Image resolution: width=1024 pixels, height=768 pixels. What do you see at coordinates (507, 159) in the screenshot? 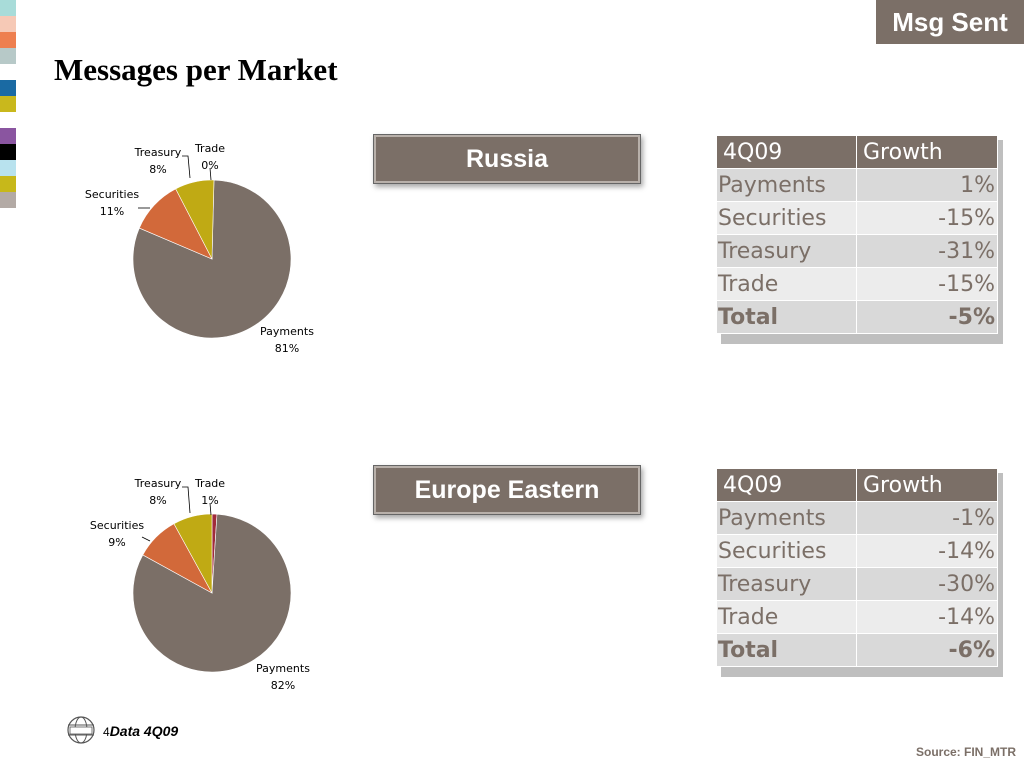
I see `region-russia-button: Russia` at bounding box center [507, 159].